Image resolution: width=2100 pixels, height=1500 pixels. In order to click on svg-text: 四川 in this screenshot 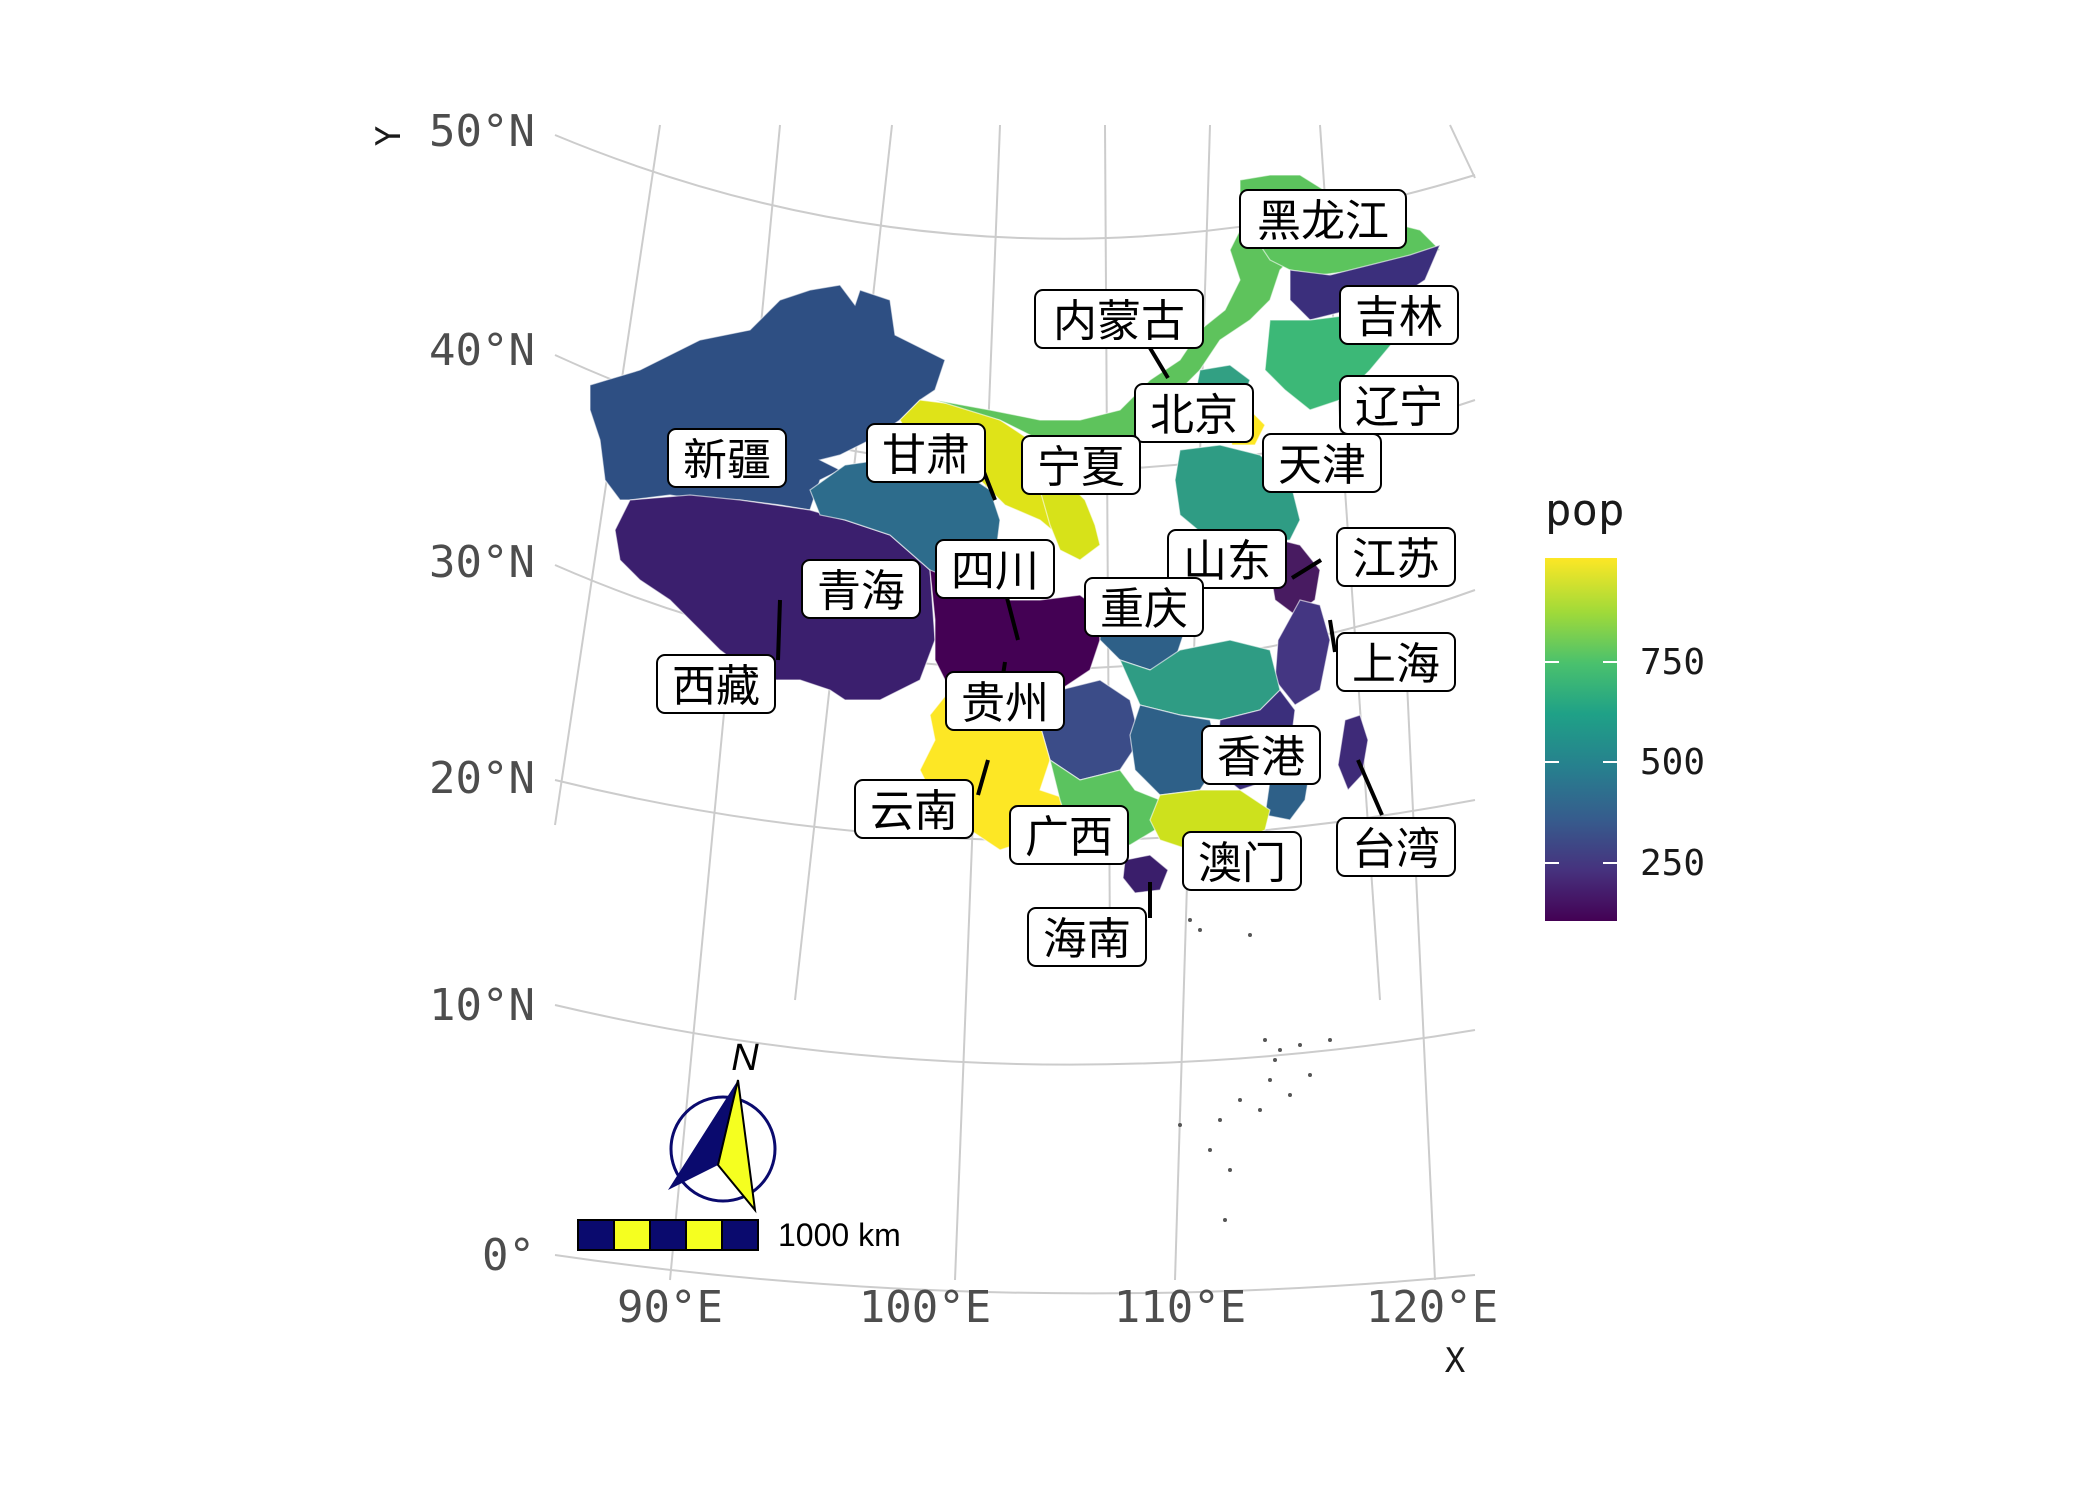, I will do `click(995, 571)`.